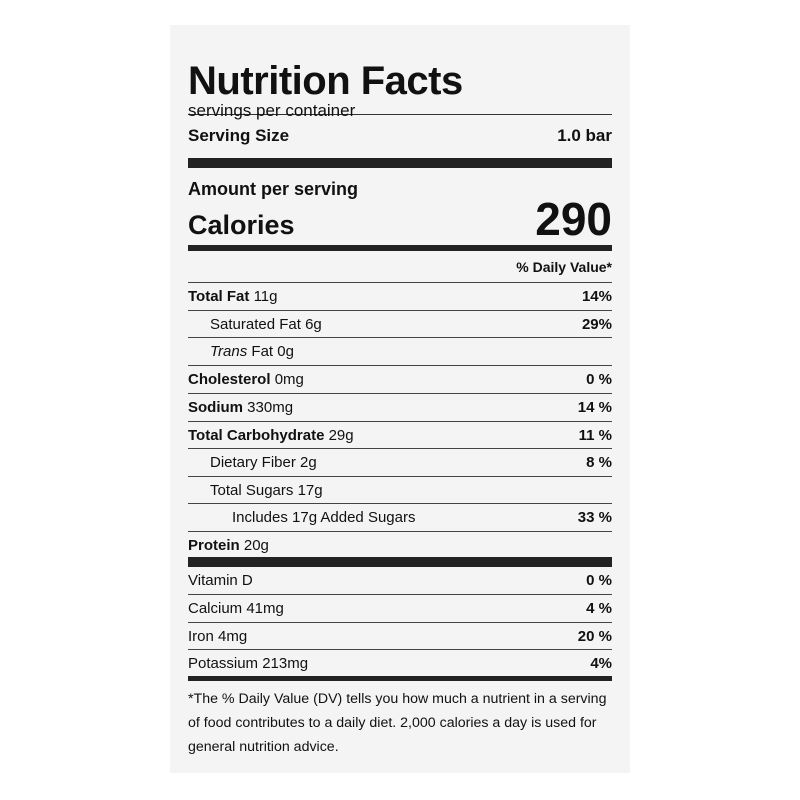 The height and width of the screenshot is (800, 800). What do you see at coordinates (214, 545) in the screenshot?
I see `nutrient-name: Protein` at bounding box center [214, 545].